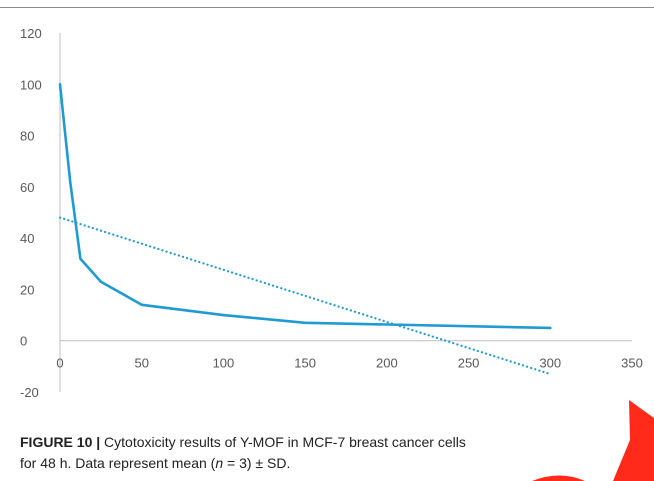 Image resolution: width=654 pixels, height=481 pixels. I want to click on x-tick-label: 200, so click(387, 363).